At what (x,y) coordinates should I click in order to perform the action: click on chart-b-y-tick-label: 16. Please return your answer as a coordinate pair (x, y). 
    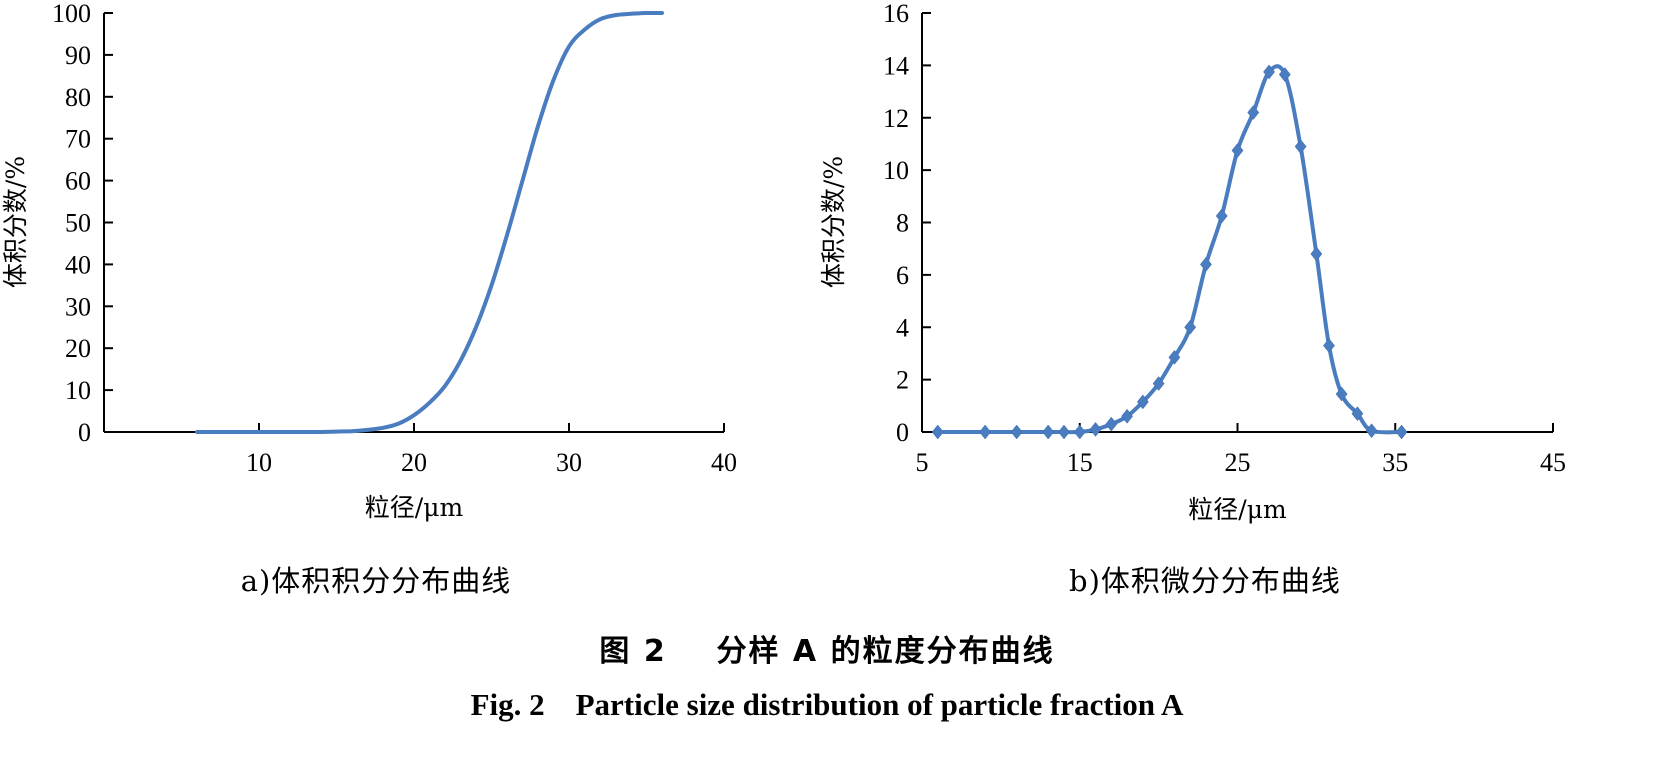
    Looking at the image, I should click on (896, 14).